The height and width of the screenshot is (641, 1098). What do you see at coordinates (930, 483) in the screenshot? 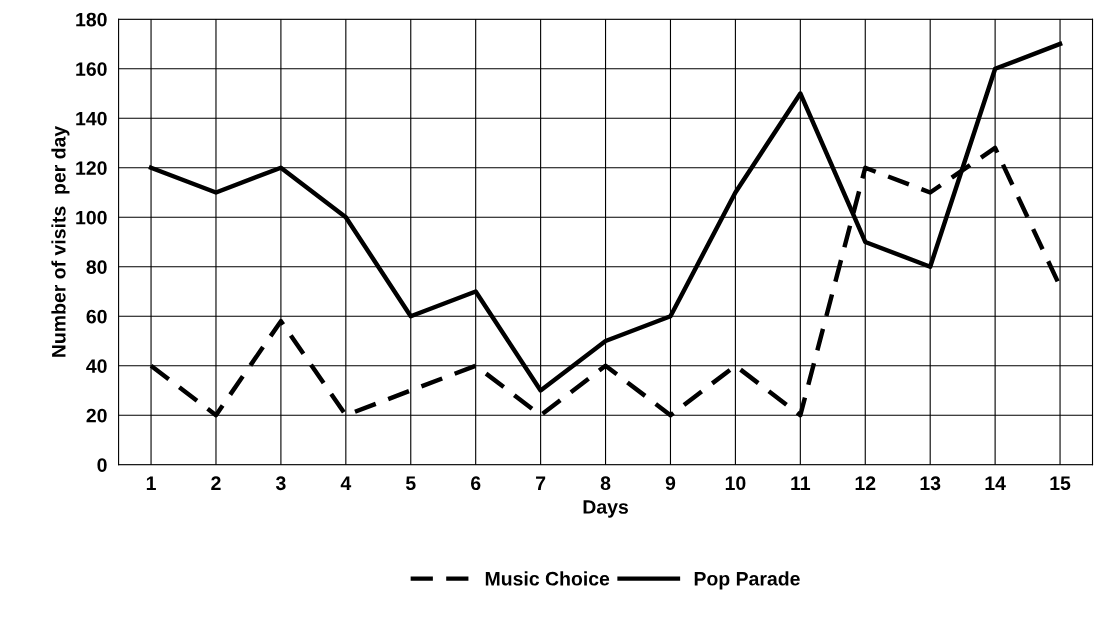
I see `x-tick-label: 13` at bounding box center [930, 483].